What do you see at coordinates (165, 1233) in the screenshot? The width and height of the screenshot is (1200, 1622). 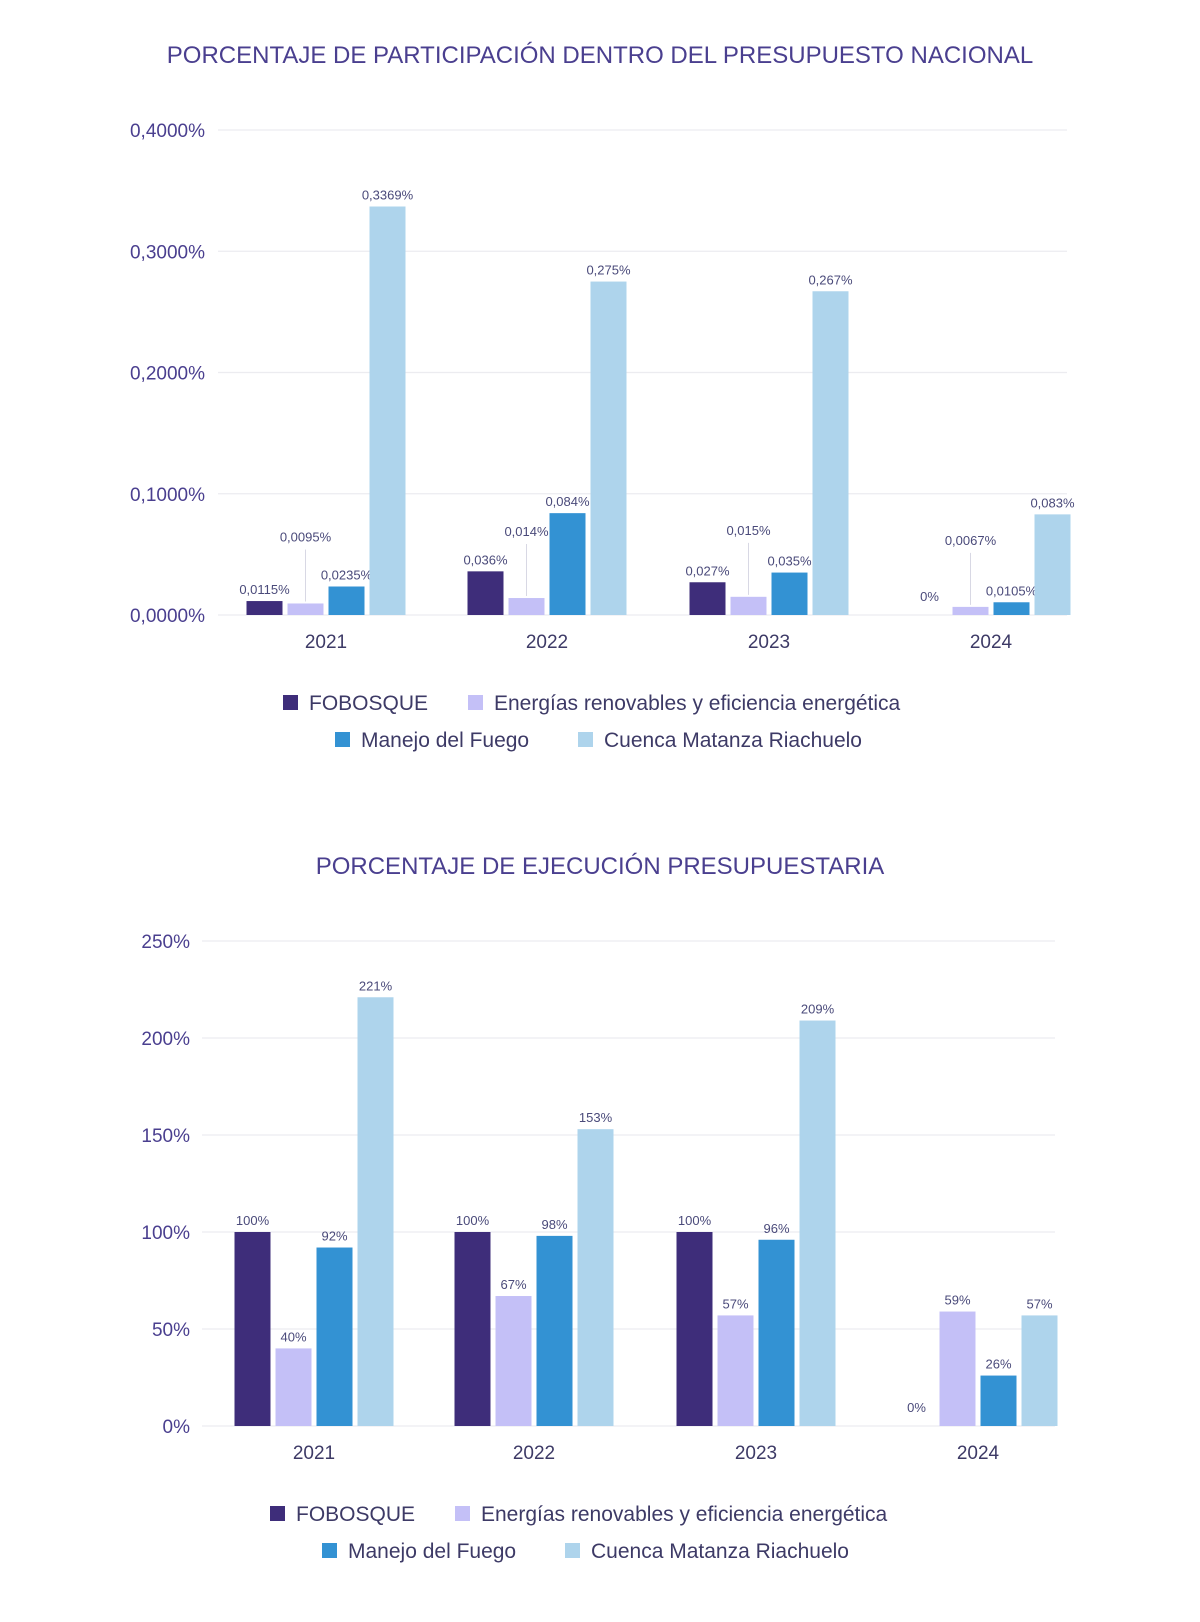 I see `y-tick-label: 100%` at bounding box center [165, 1233].